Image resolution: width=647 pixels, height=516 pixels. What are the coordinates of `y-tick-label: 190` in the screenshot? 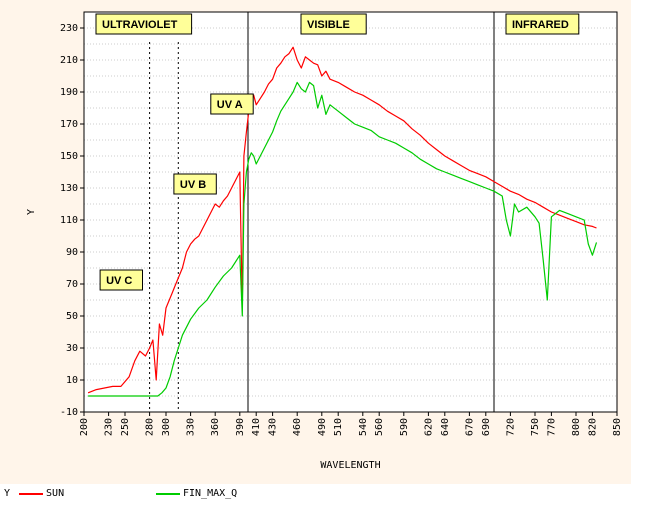 It's located at (69, 92).